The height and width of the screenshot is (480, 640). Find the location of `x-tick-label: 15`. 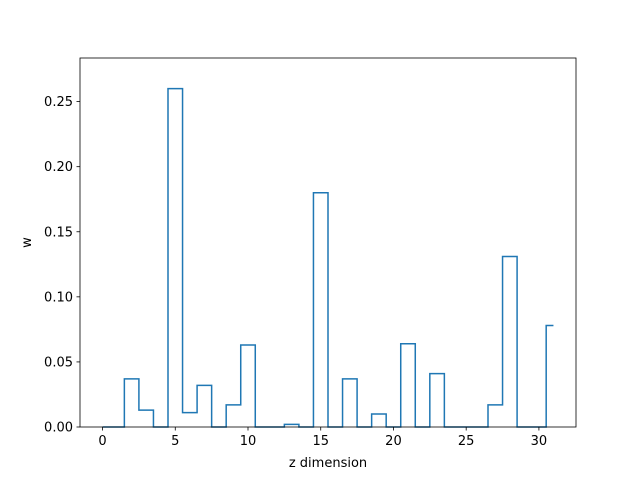

x-tick-label: 15 is located at coordinates (320, 441).